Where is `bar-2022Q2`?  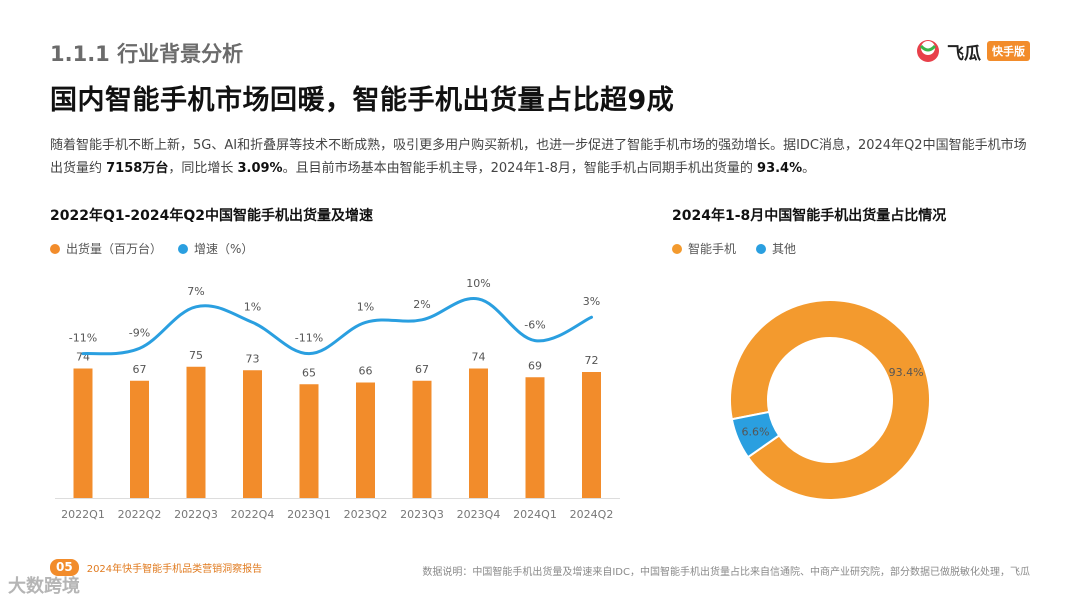 bar-2022Q2 is located at coordinates (139, 439).